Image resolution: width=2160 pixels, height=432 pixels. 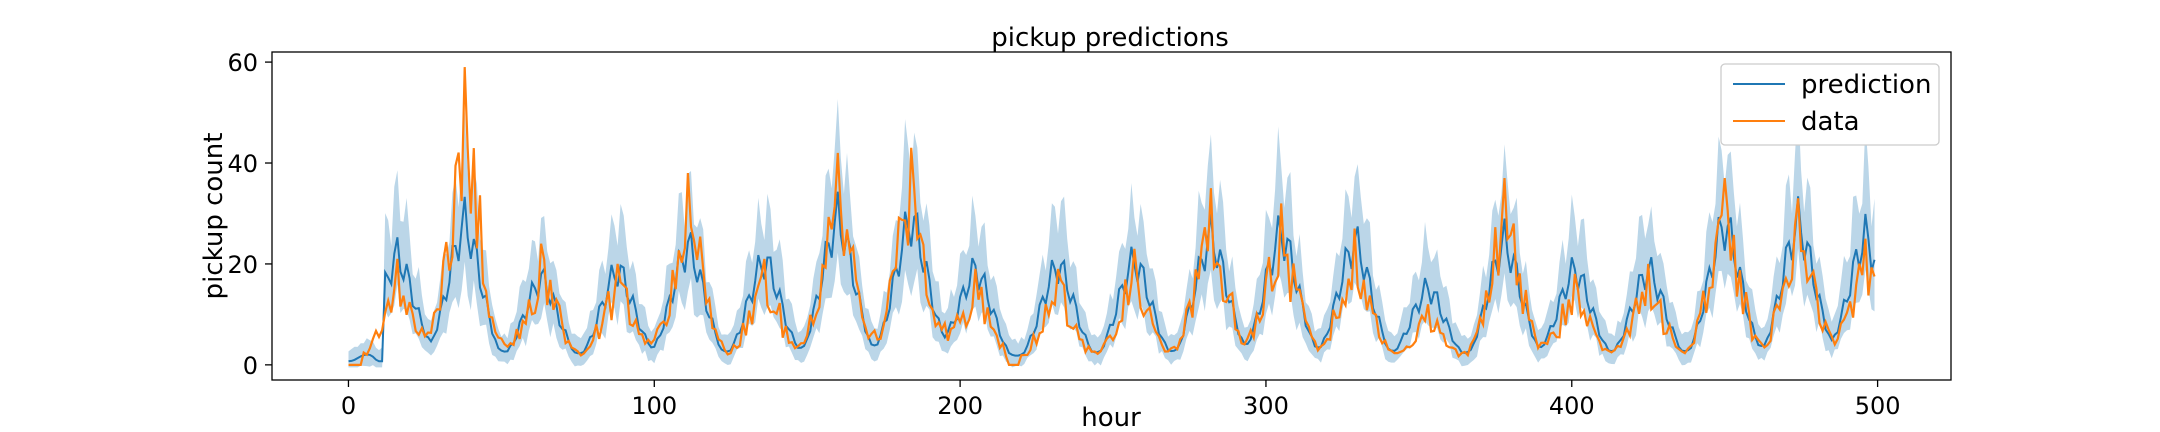 I want to click on x-tick-label: 200, so click(x=960, y=406).